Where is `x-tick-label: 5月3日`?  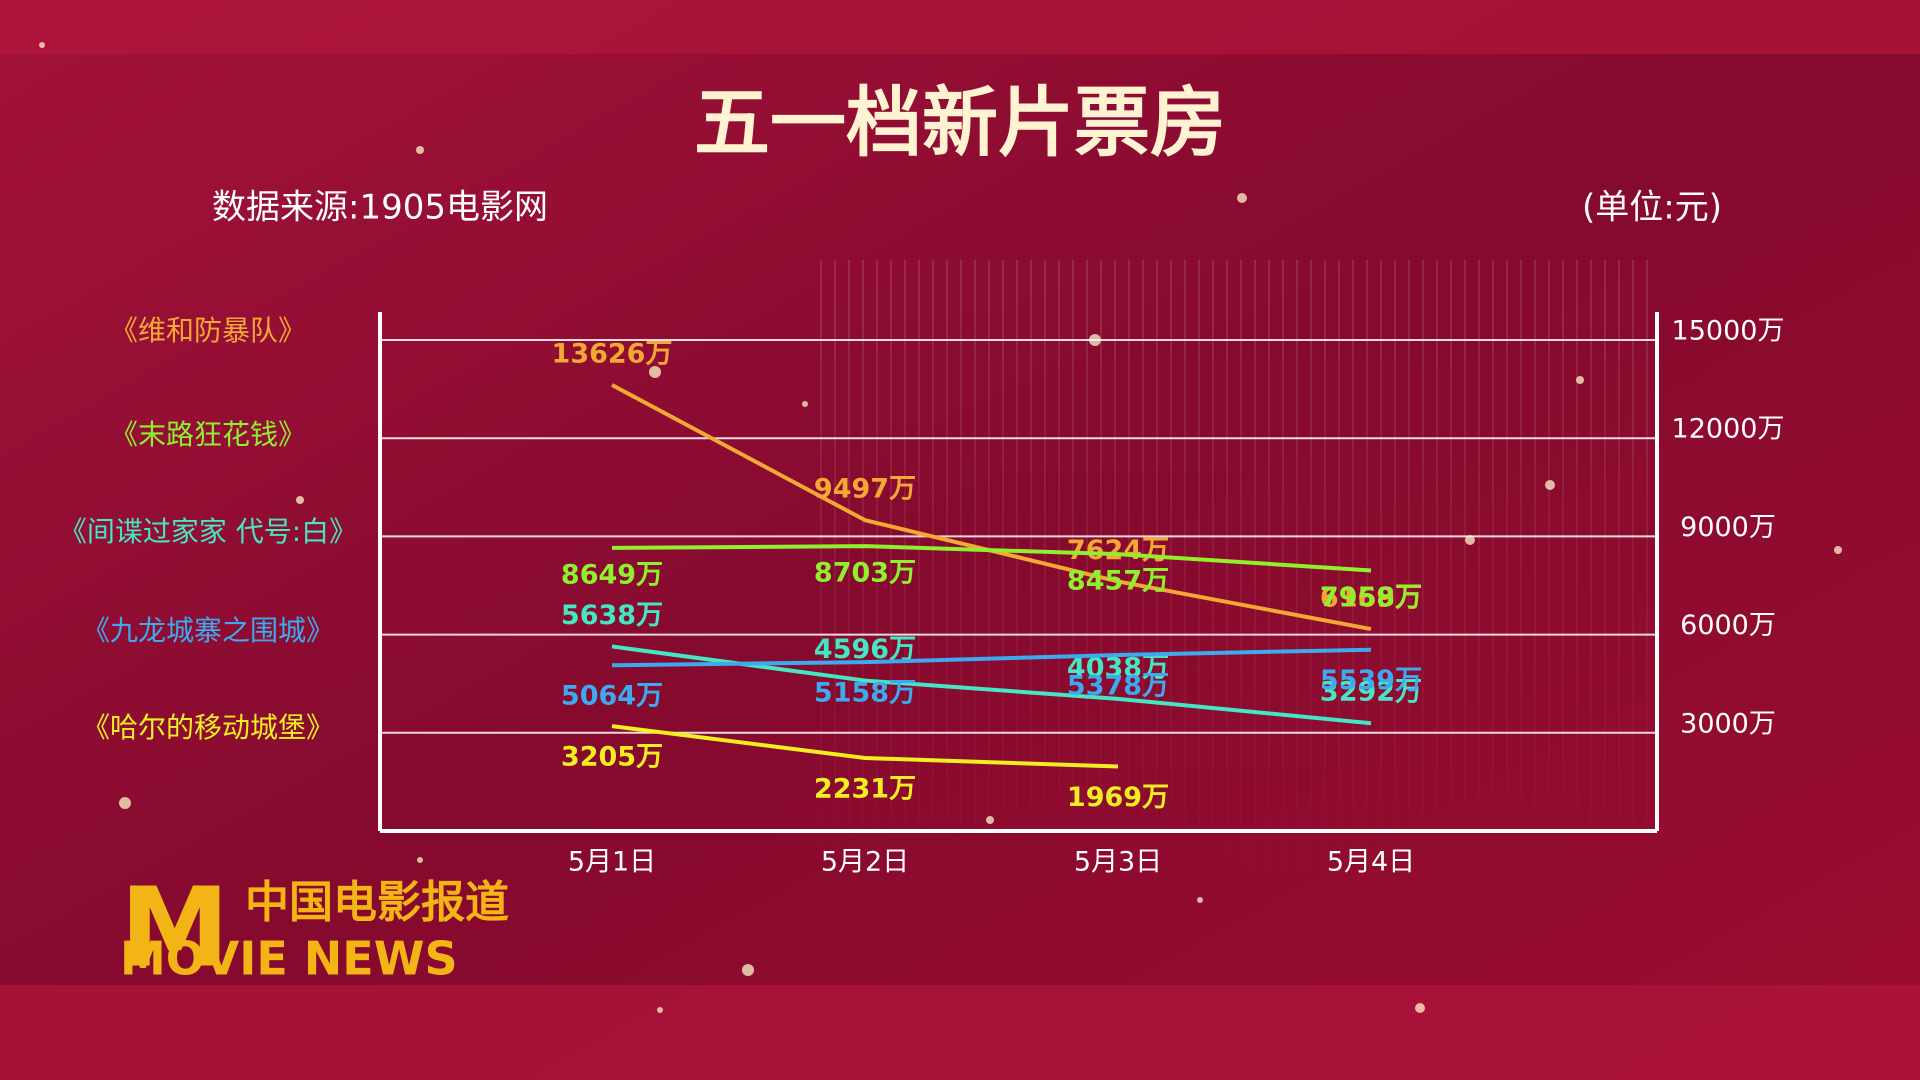
x-tick-label: 5月3日 is located at coordinates (1118, 862).